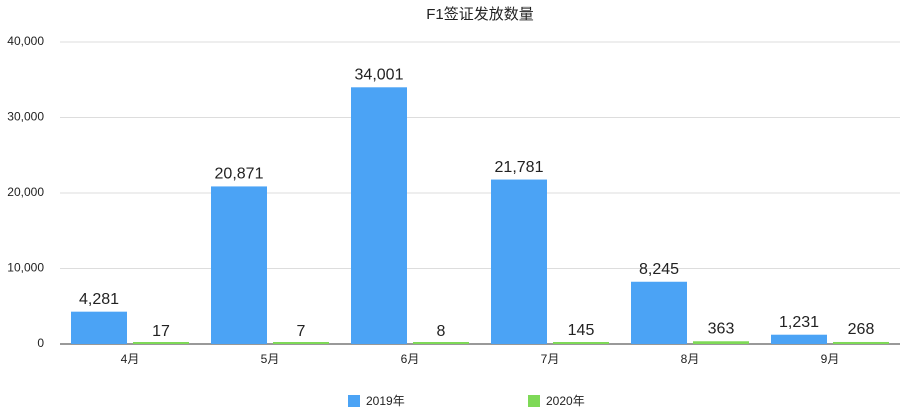 The width and height of the screenshot is (900, 411). What do you see at coordinates (40, 343) in the screenshot?
I see `y-tick-label: 0` at bounding box center [40, 343].